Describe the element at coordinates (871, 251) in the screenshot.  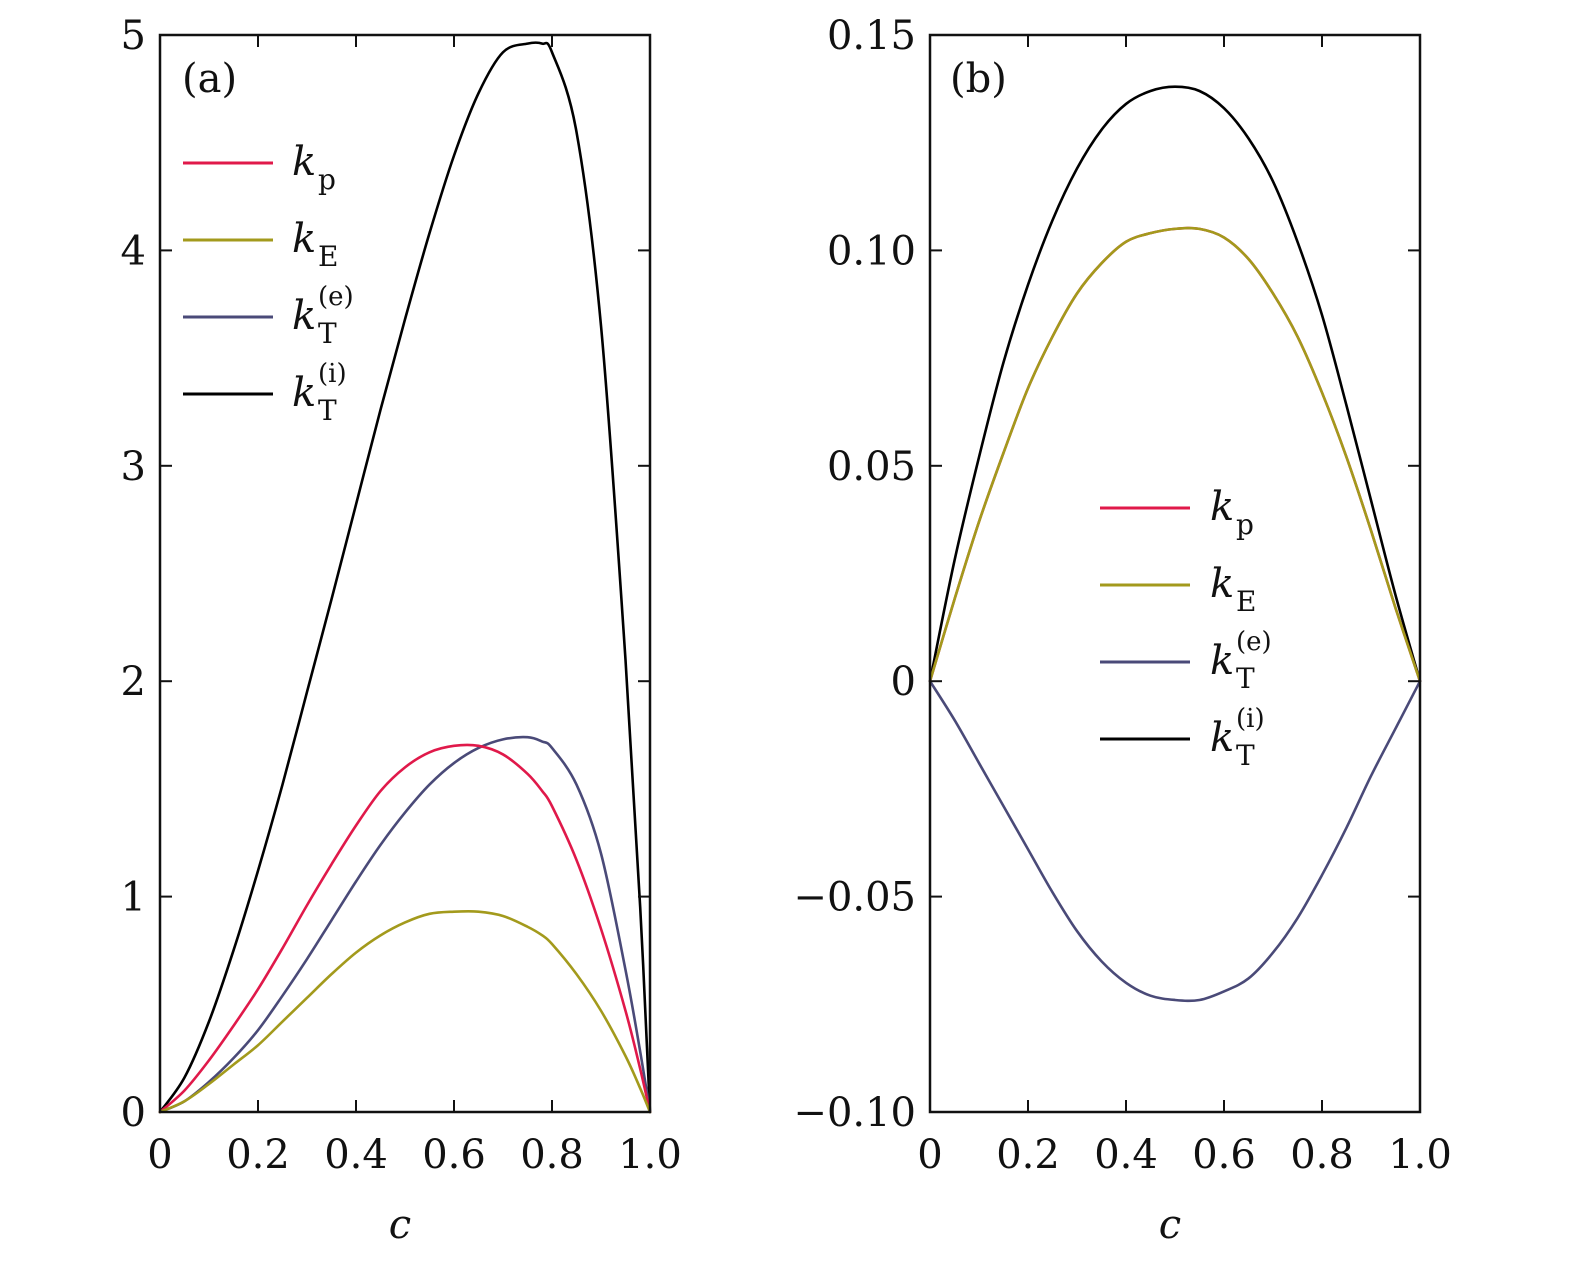
I see `y-tick-label: 0.10` at that location.